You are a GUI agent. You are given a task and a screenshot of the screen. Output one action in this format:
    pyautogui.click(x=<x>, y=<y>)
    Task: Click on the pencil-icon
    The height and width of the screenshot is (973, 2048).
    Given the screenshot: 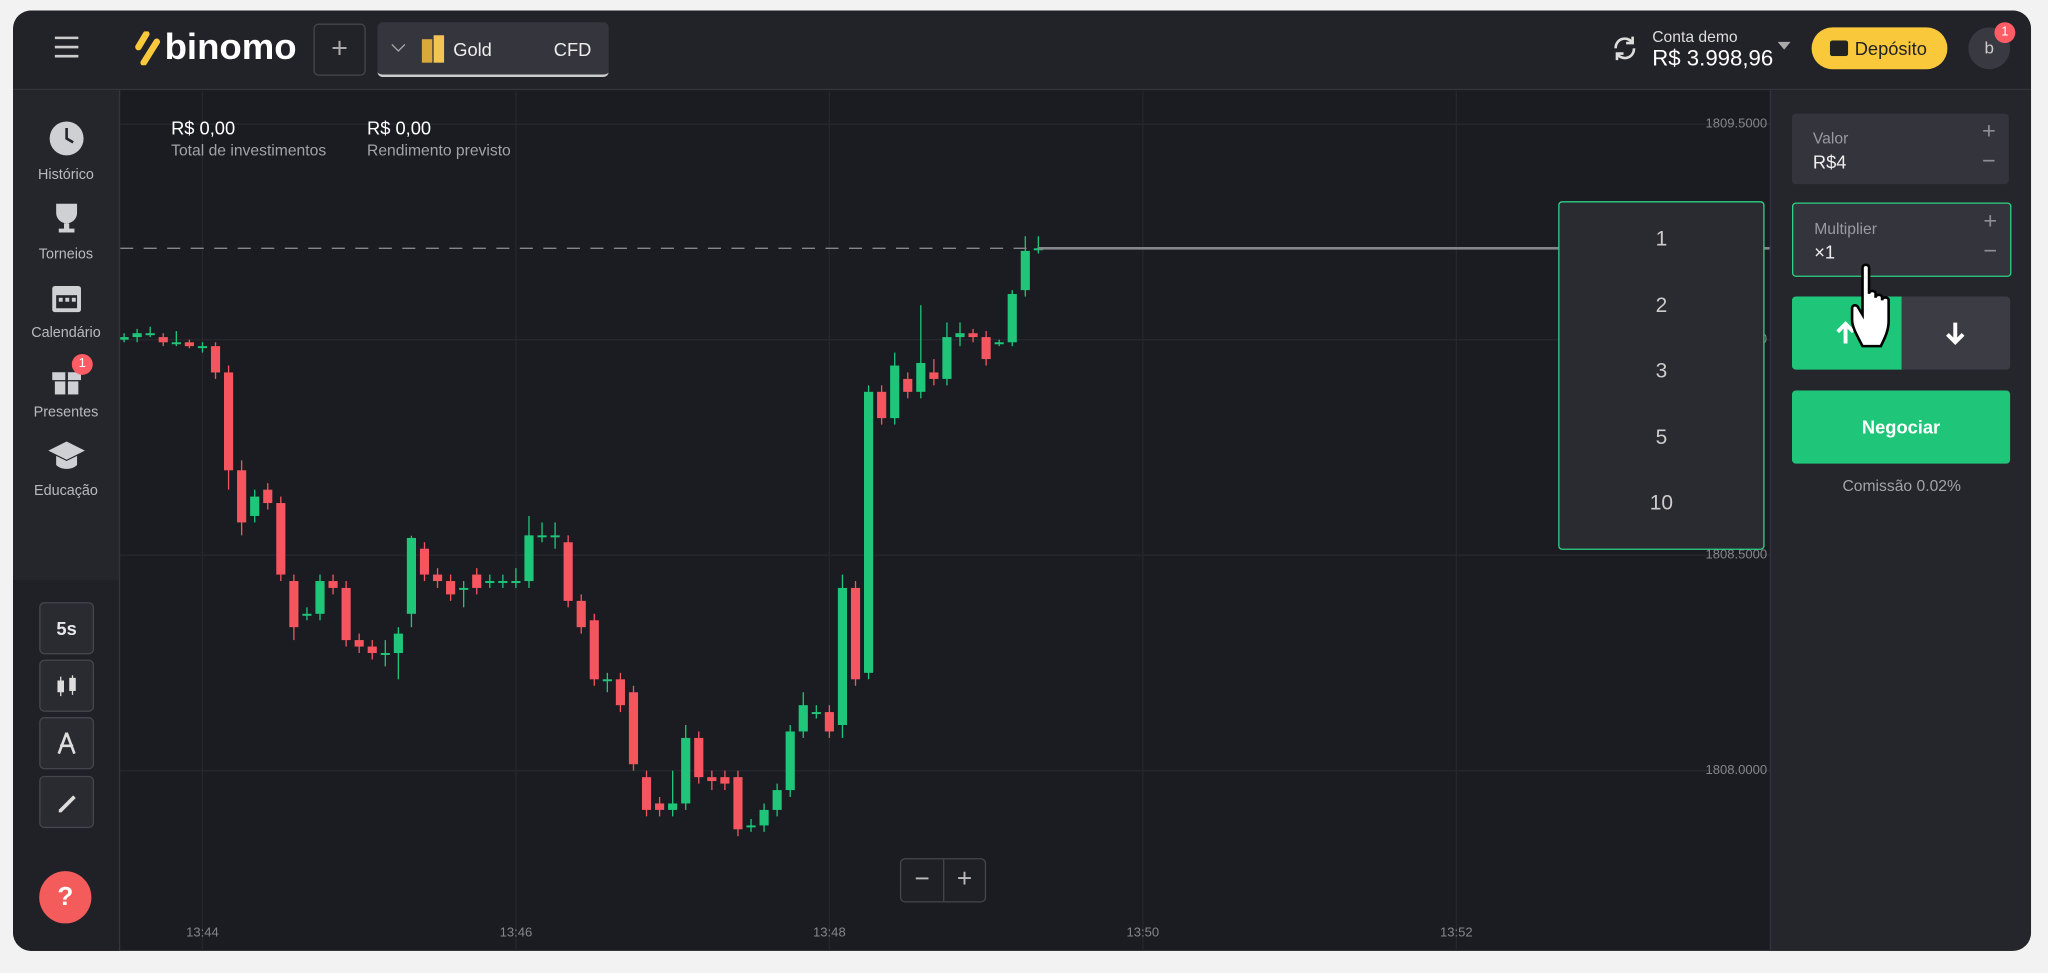 What is the action you would take?
    pyautogui.click(x=67, y=804)
    